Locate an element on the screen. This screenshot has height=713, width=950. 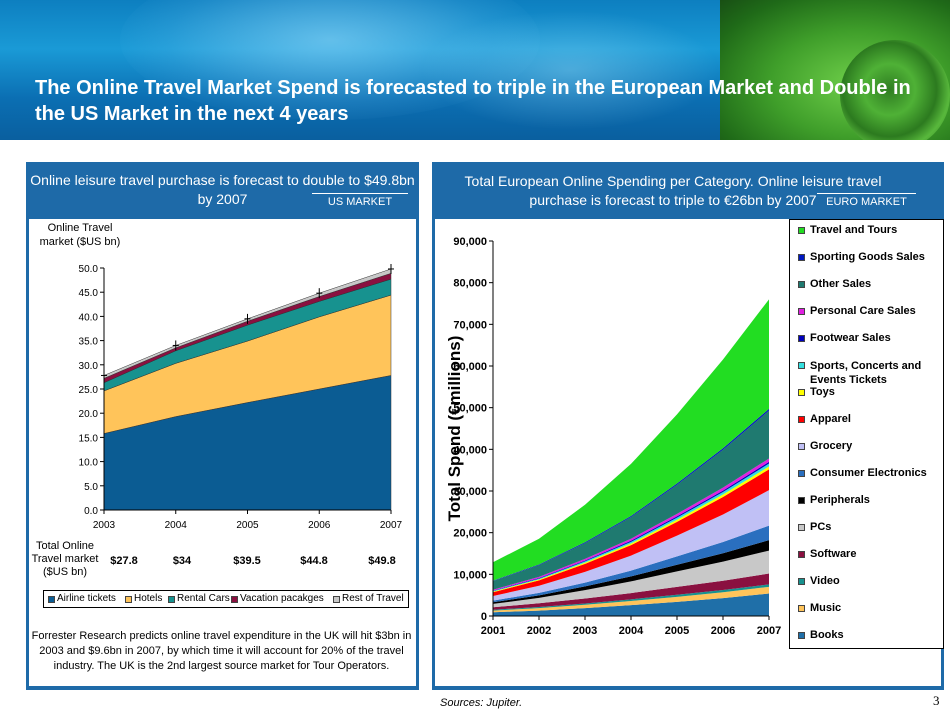
us-total-2005: $39.5 is located at coordinates (247, 561).